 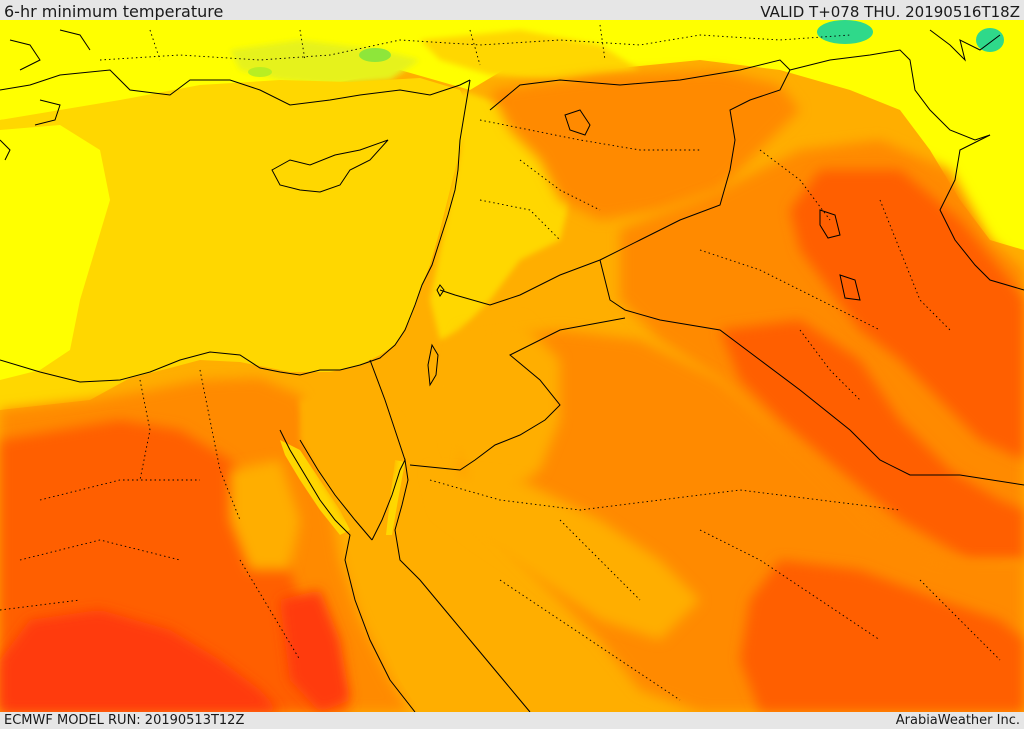 I want to click on field-saudi-dark, so click(x=882, y=636).